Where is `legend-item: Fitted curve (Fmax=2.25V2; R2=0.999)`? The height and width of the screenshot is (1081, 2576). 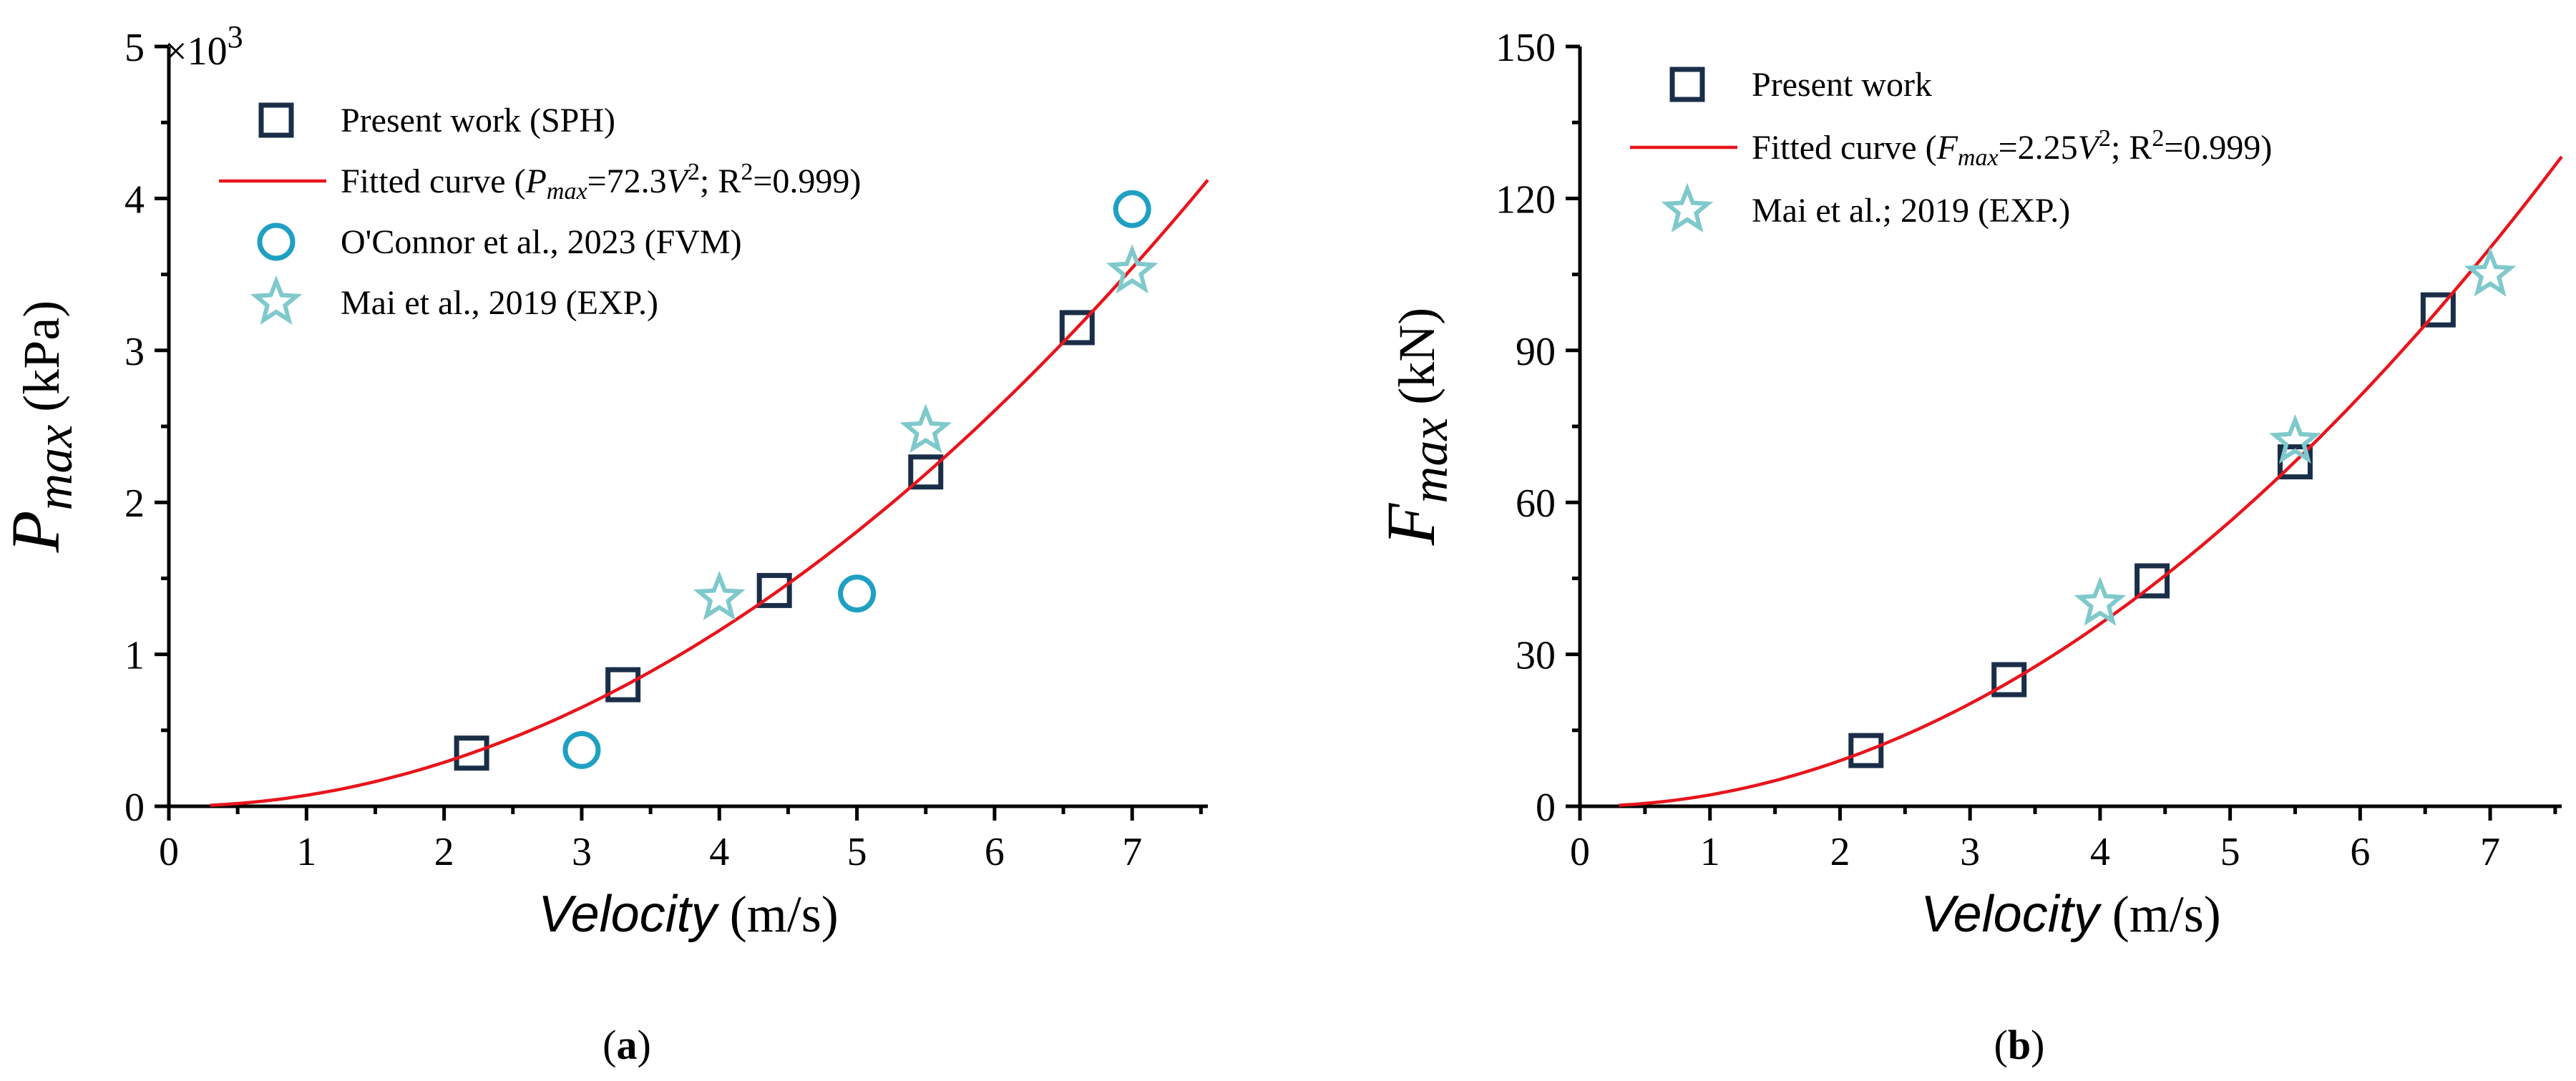
legend-item: Fitted curve (Fmax=2.25V2; R2=0.999) is located at coordinates (1951, 148).